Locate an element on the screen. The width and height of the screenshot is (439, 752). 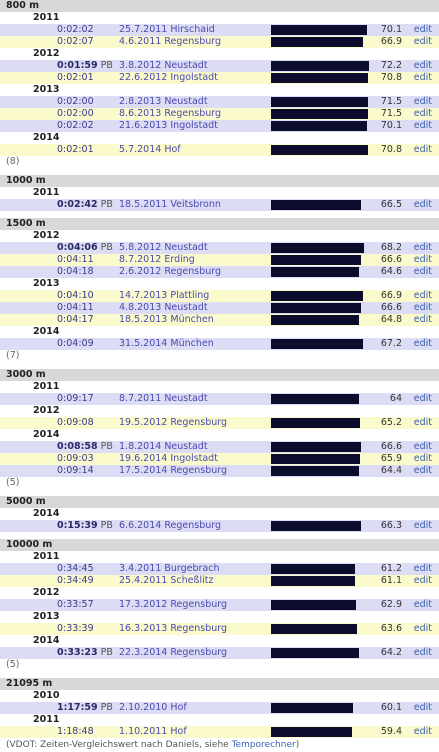
result-time: 0:15:39 PB is located at coordinates (85, 526).